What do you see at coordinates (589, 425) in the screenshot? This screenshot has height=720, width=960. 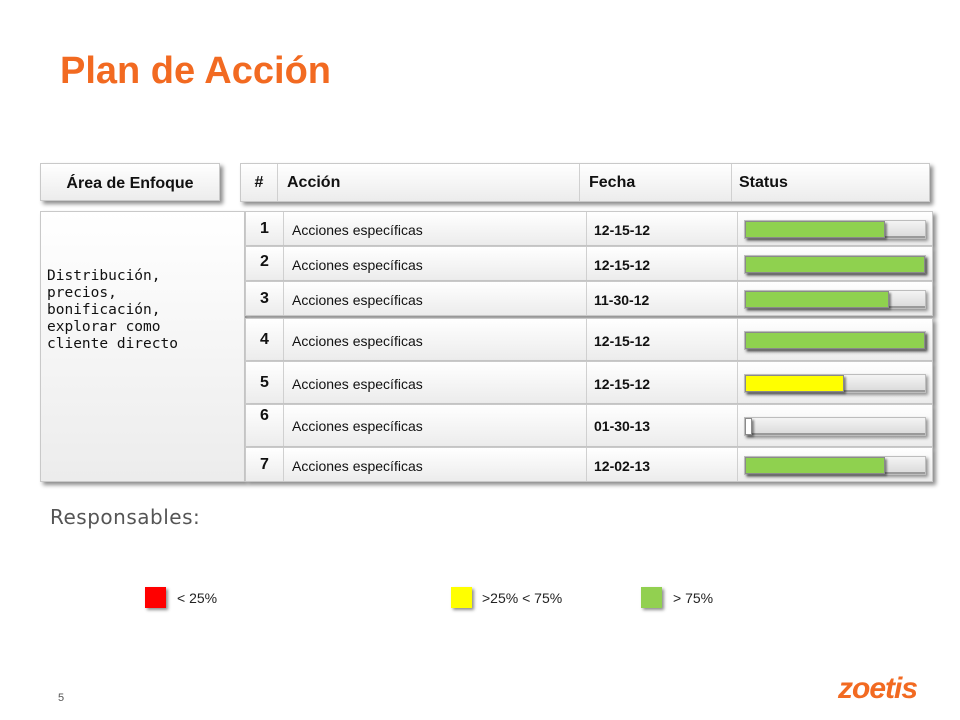 I see `table-row: 6 Acciones específicas 01-30-13` at bounding box center [589, 425].